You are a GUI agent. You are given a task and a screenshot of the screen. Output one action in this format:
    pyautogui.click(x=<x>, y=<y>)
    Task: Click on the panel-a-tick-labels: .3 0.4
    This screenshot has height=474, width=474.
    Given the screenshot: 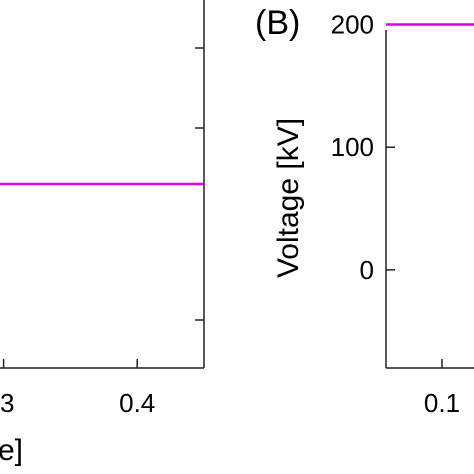 What is the action you would take?
    pyautogui.click(x=77, y=403)
    